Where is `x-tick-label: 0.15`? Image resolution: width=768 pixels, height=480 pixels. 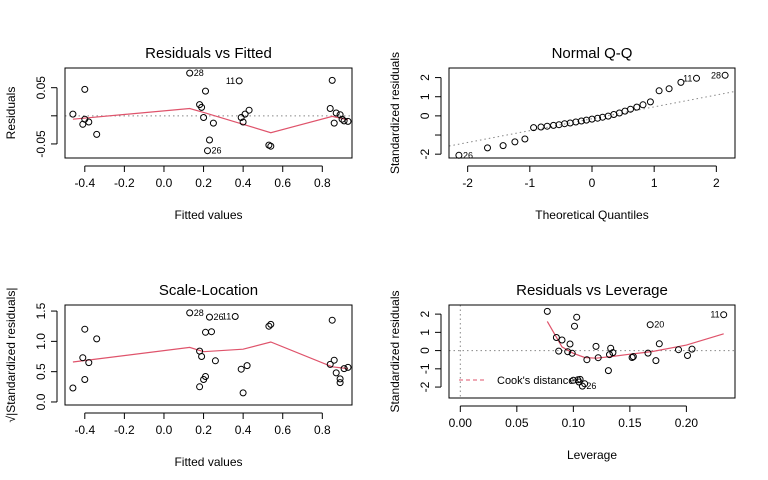
x-tick-label: 0.15 is located at coordinates (630, 423).